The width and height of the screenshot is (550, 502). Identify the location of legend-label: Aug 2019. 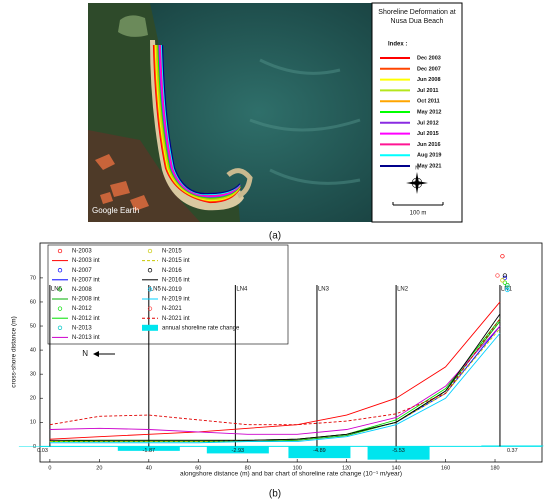
(429, 156).